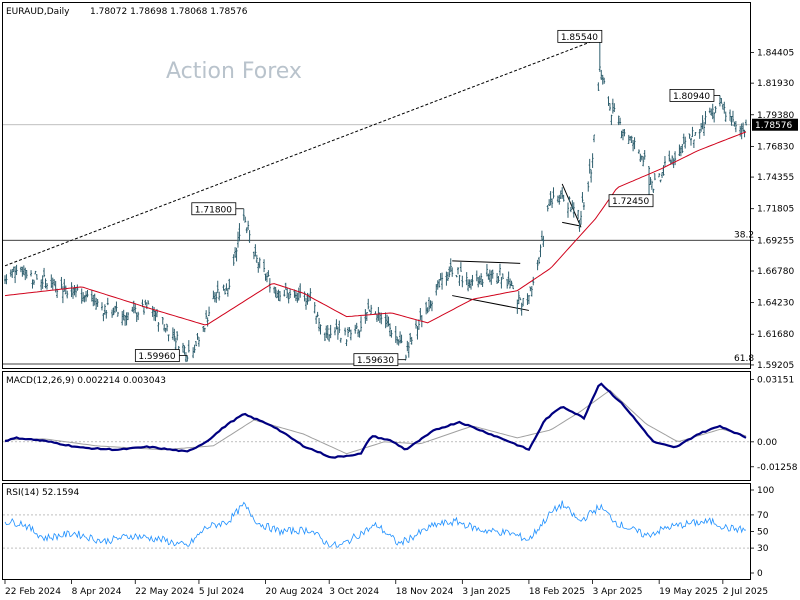 The width and height of the screenshot is (800, 600). I want to click on x-axis-label: 8 Apr 2024, so click(97, 592).